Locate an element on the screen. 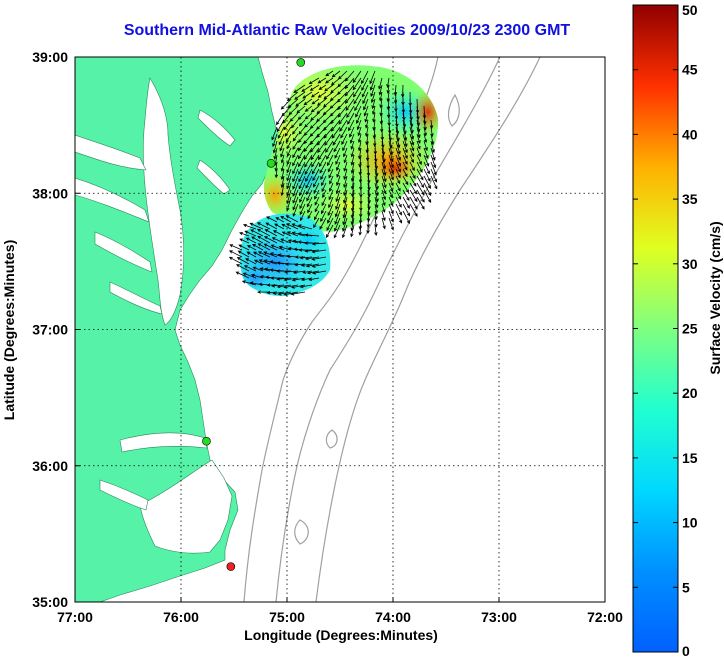  colorbar-tick-label: 0 is located at coordinates (686, 651).